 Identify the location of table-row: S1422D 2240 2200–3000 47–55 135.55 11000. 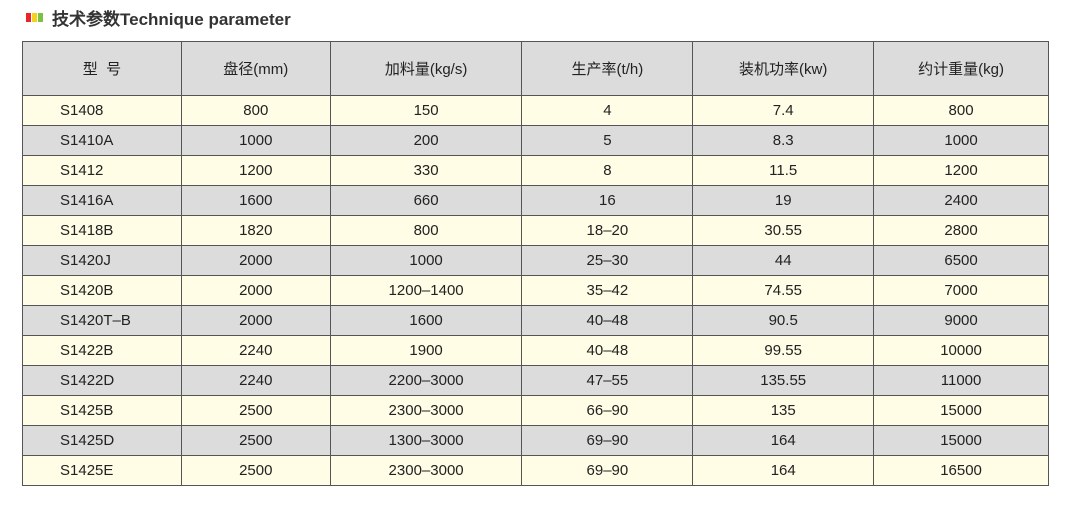
(535, 380).